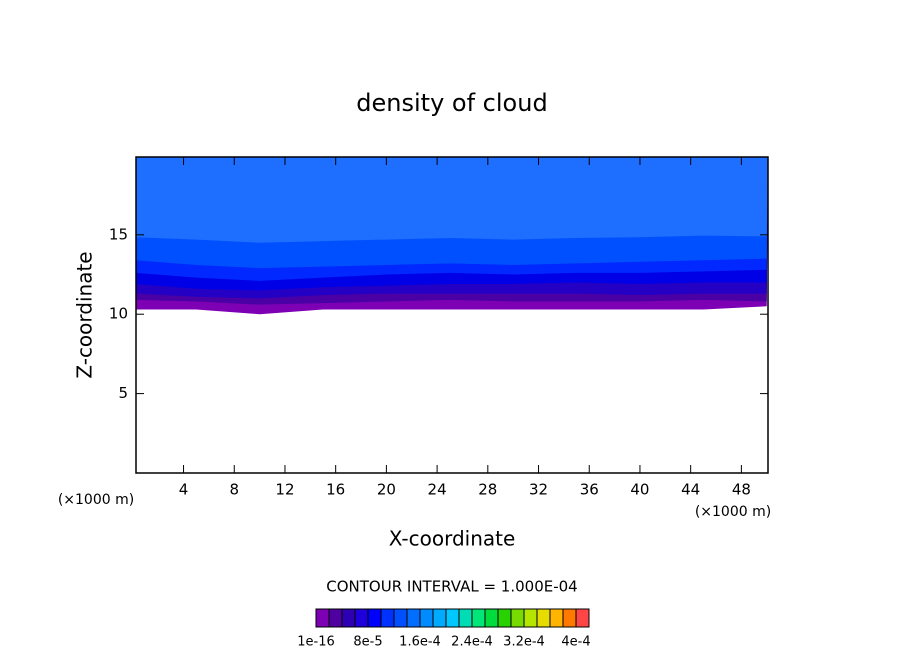 The image size is (904, 654). What do you see at coordinates (589, 490) in the screenshot?
I see `x-tick-label: 36` at bounding box center [589, 490].